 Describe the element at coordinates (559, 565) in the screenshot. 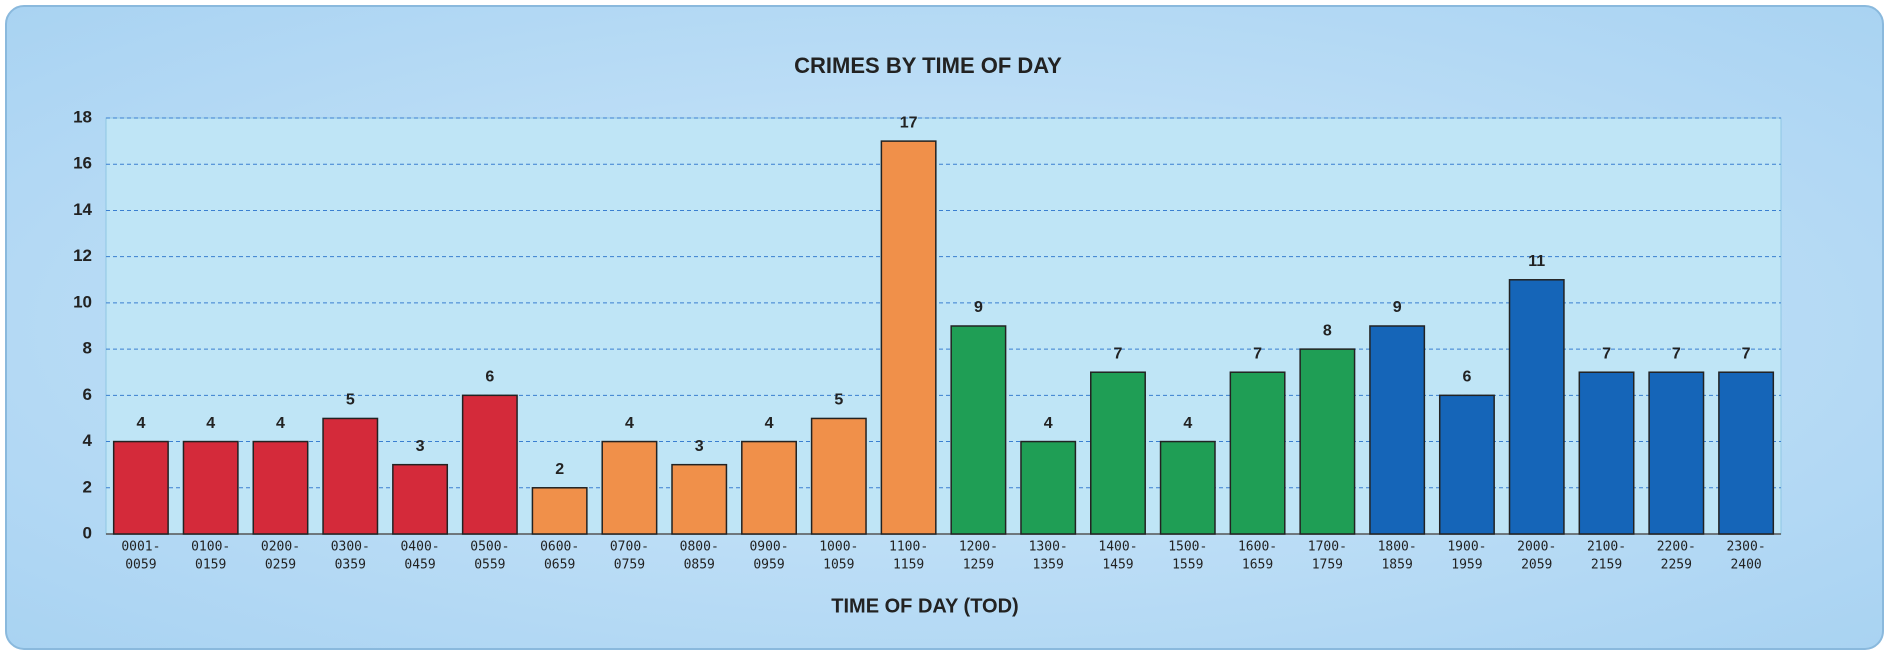

I see `x-tick-label: 0659` at that location.